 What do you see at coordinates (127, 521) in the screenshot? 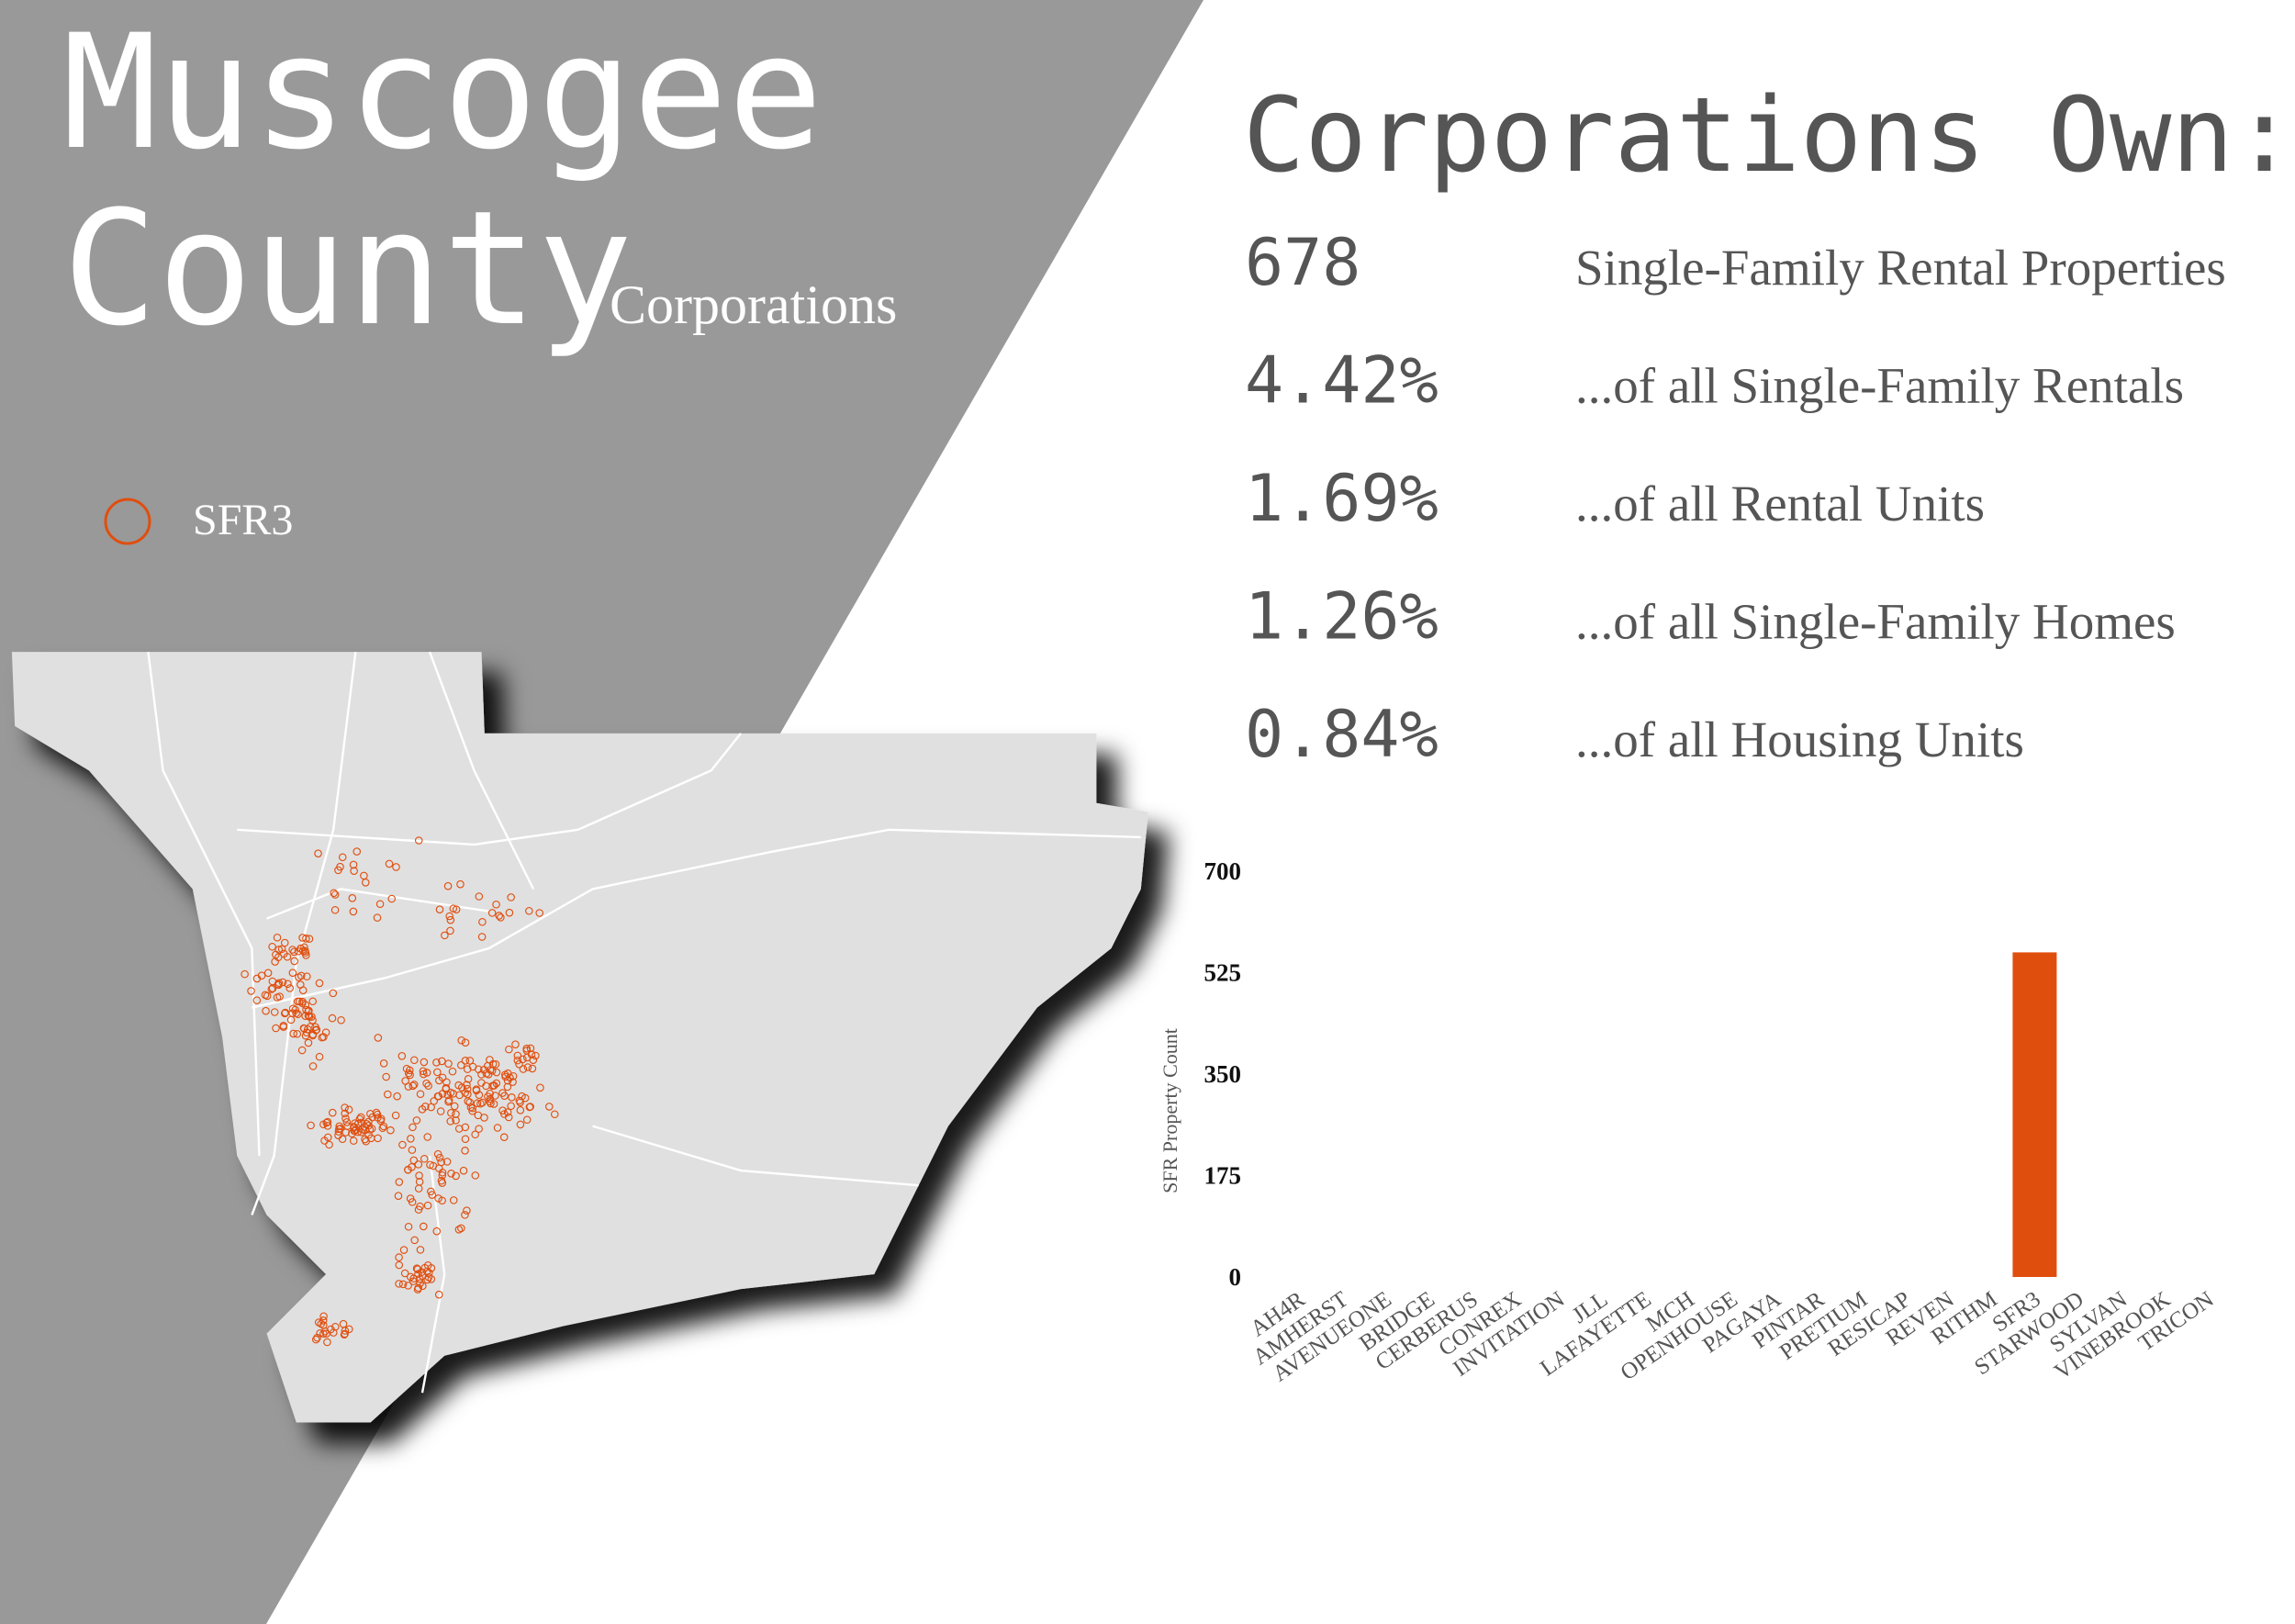
I see `legend-marker` at bounding box center [127, 521].